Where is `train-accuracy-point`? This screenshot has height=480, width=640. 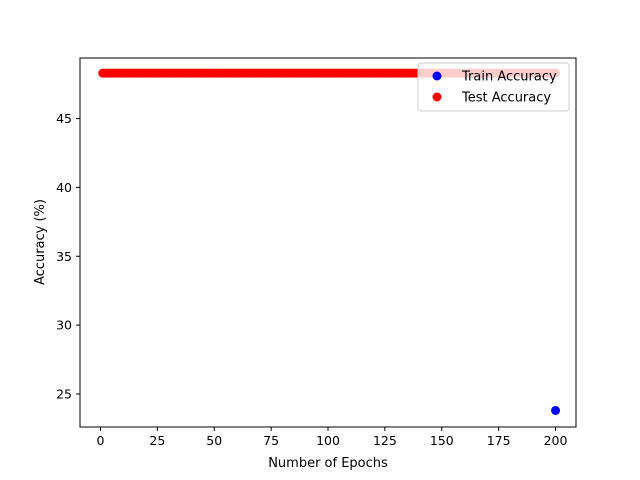
train-accuracy-point is located at coordinates (556, 410).